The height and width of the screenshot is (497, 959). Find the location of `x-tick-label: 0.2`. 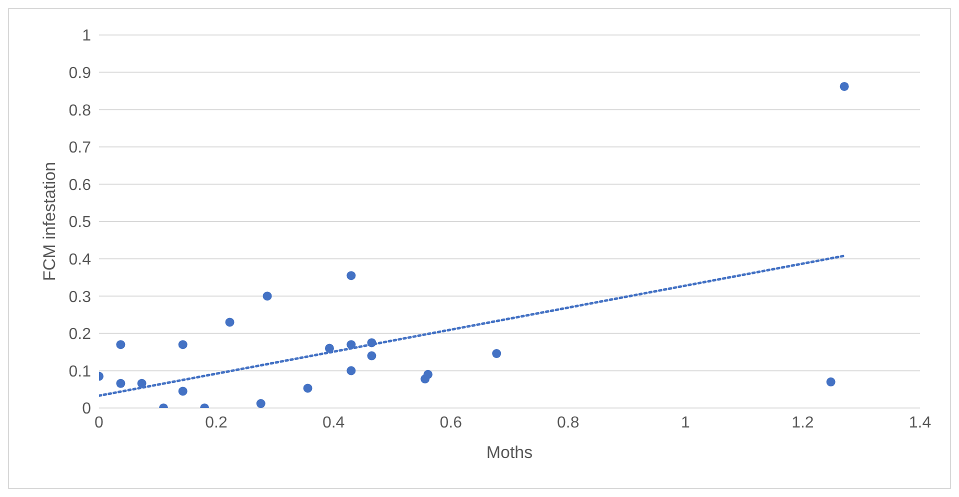

x-tick-label: 0.2 is located at coordinates (216, 423).